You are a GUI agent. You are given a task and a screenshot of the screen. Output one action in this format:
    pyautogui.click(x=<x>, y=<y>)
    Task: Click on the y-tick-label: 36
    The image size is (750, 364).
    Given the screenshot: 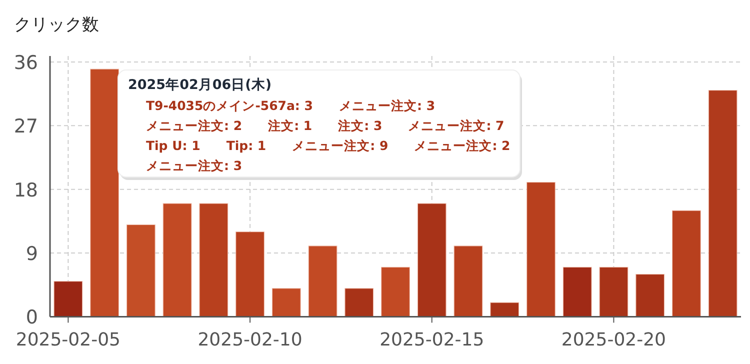 What is the action you would take?
    pyautogui.click(x=26, y=63)
    